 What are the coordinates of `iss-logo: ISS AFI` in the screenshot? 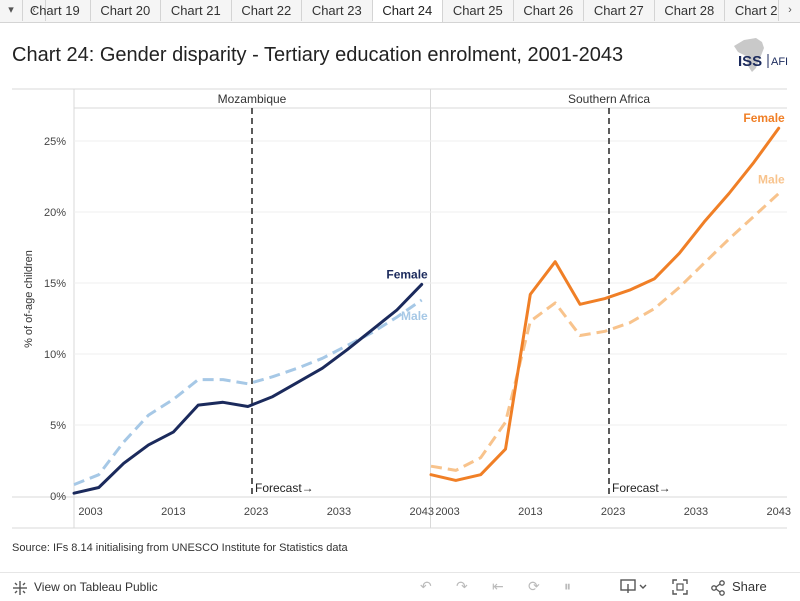 It's located at (761, 55).